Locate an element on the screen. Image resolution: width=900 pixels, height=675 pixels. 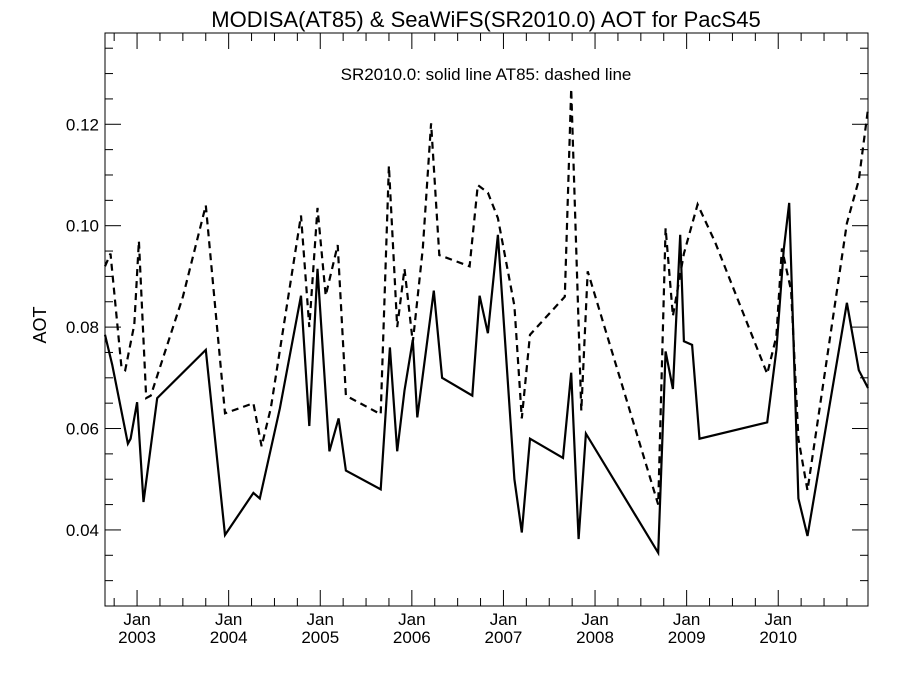
y-axis-label: AOT is located at coordinates (40, 324).